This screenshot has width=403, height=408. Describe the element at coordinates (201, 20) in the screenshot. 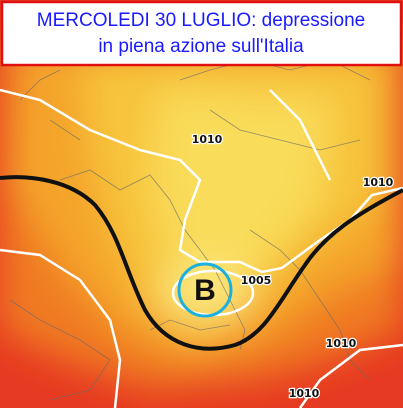

I see `title-line: MERCOLEDI 30 LUGLIO: depressione` at that location.